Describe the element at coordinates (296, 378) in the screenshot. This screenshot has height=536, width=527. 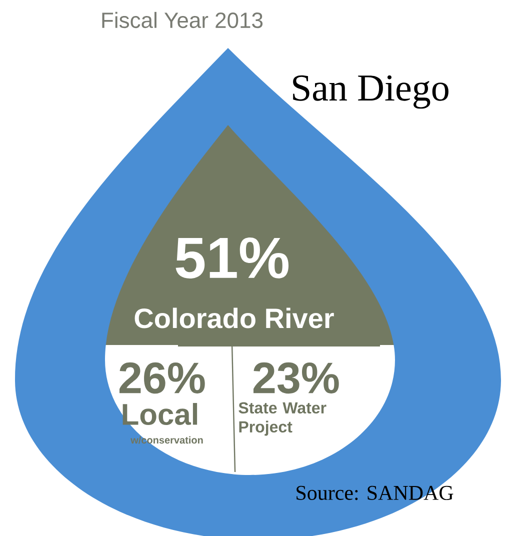
I see `data-label: 23%` at that location.